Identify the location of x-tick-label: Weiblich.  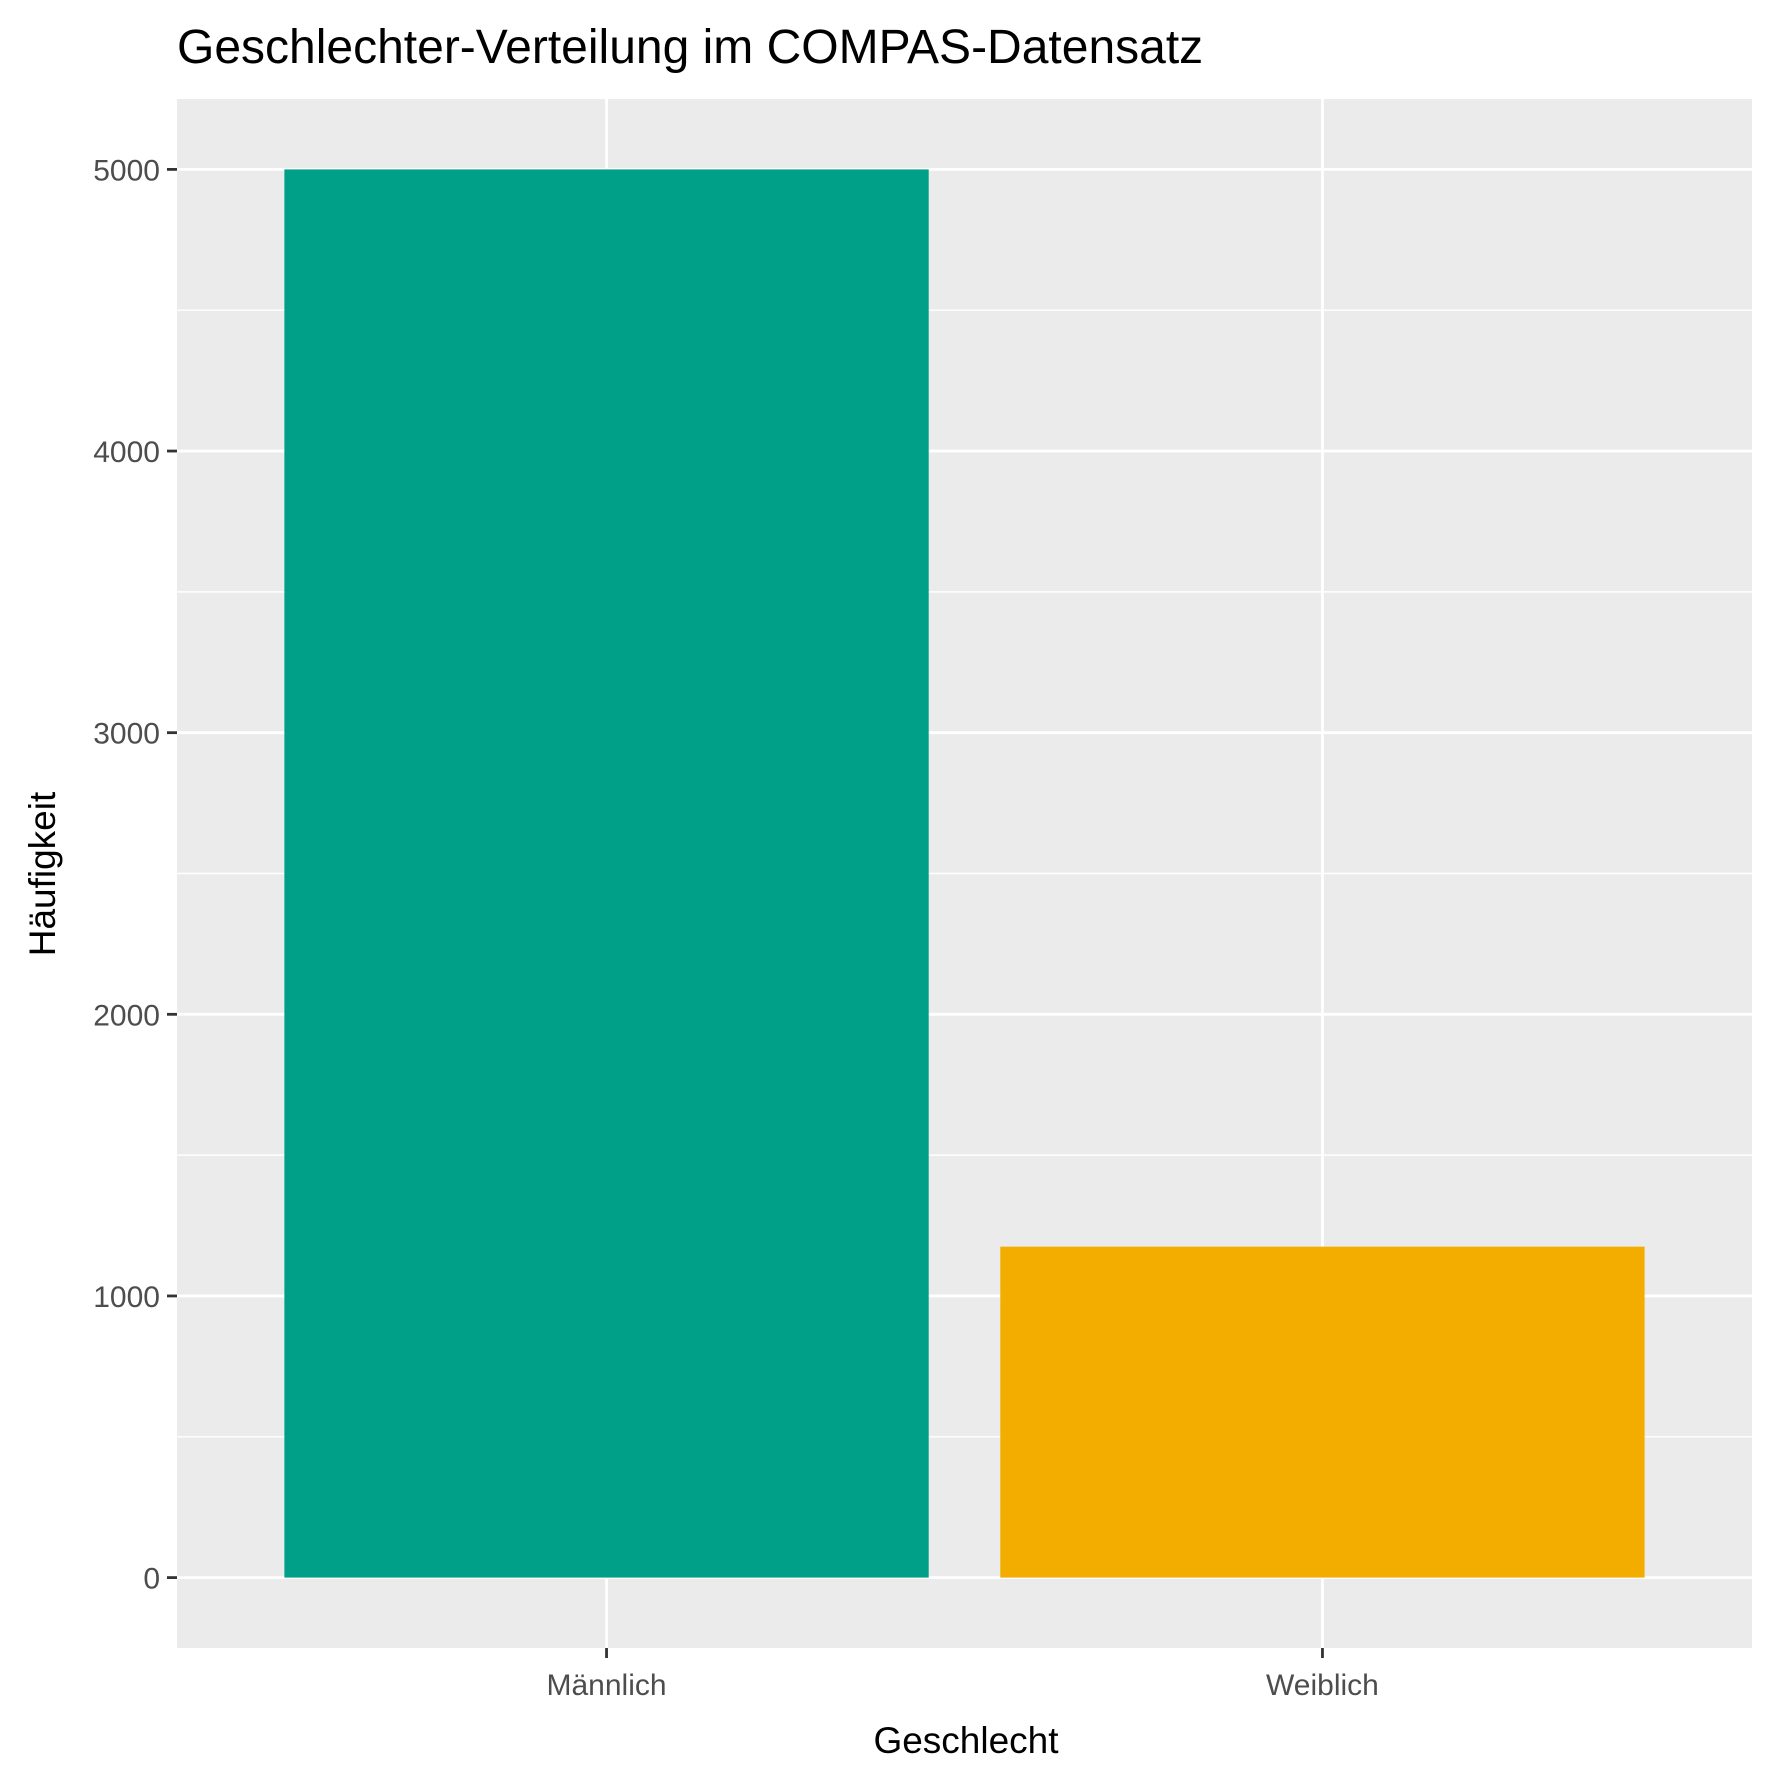
(1322, 1685).